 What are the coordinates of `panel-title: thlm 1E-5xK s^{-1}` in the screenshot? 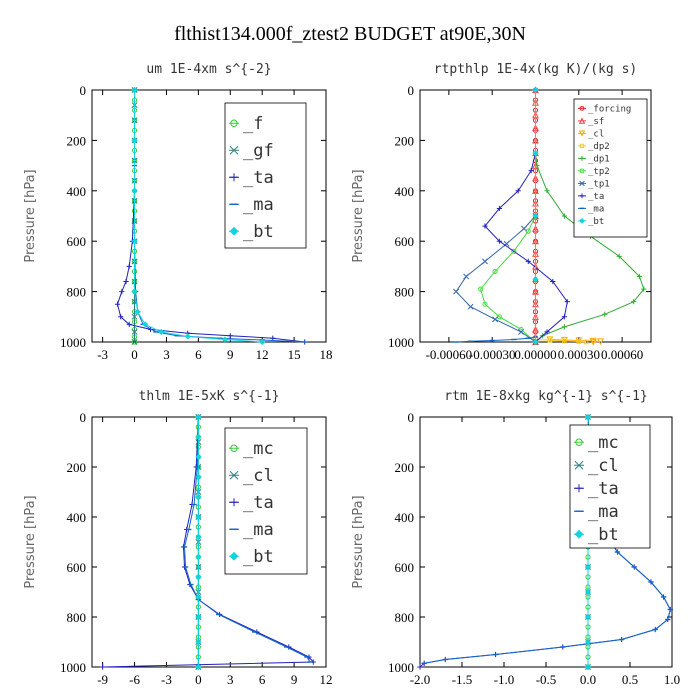 It's located at (209, 396).